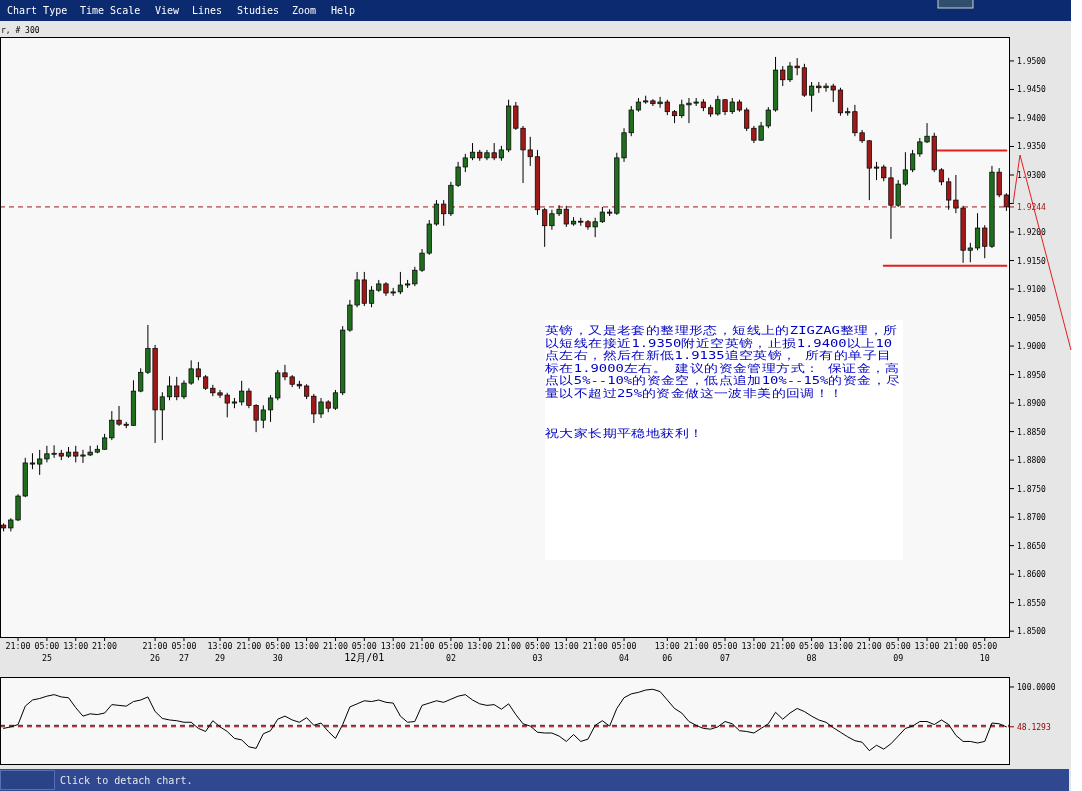 Image resolution: width=1082 pixels, height=791 pixels. I want to click on x-tick-label: 05:00 09, so click(898, 652).